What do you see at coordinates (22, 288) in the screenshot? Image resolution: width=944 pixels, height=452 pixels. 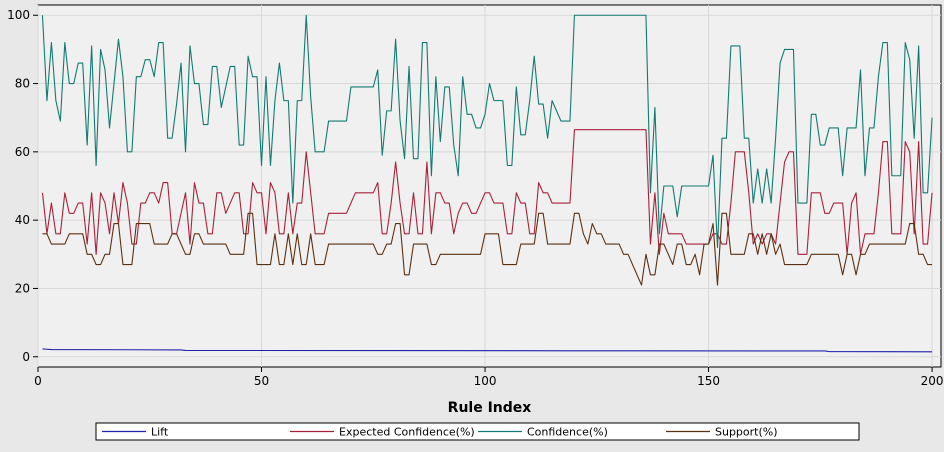 I see `y-tick-label: 20` at bounding box center [22, 288].